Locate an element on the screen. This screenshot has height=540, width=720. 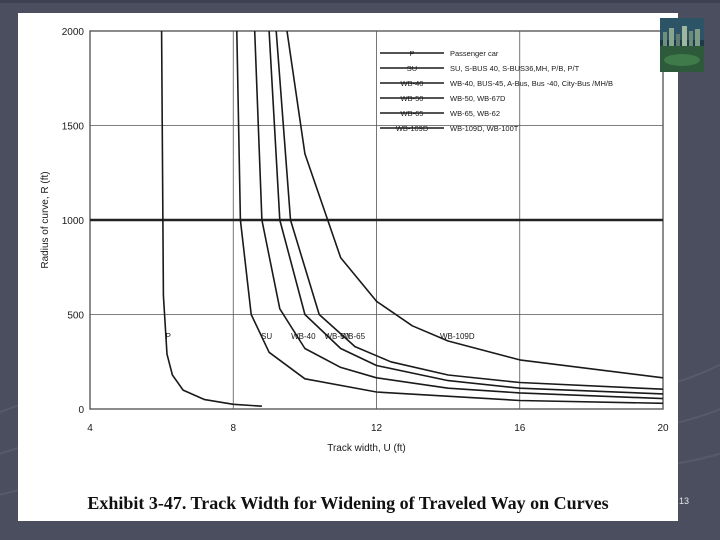
legend-key: WB-50 is located at coordinates (412, 98).